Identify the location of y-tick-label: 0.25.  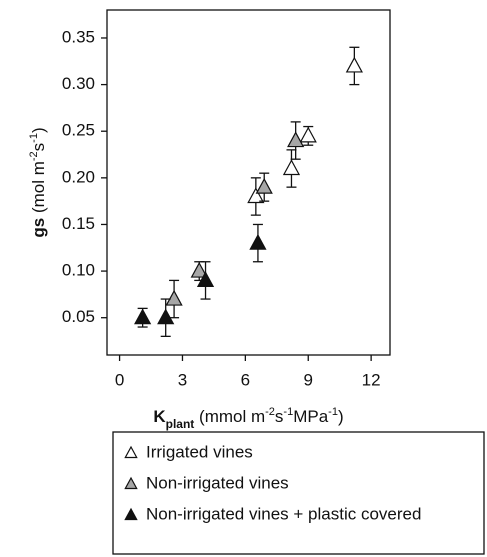
(78, 130).